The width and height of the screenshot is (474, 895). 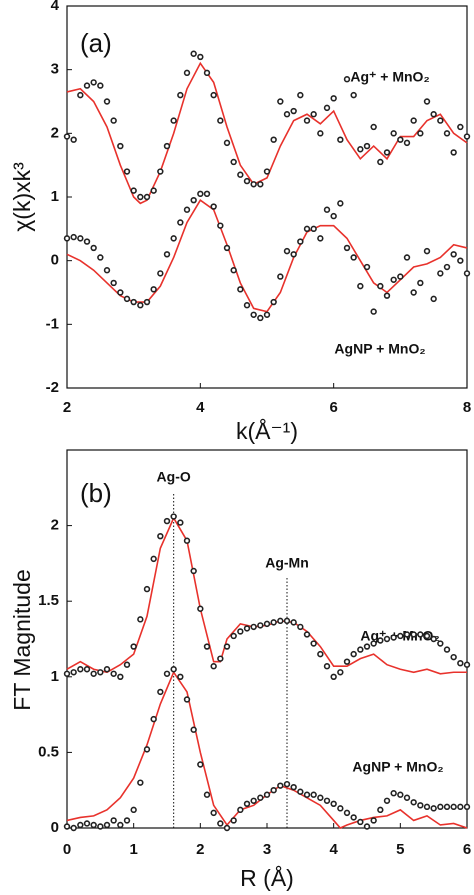 I want to click on y-tick-label: 2, so click(x=55, y=132).